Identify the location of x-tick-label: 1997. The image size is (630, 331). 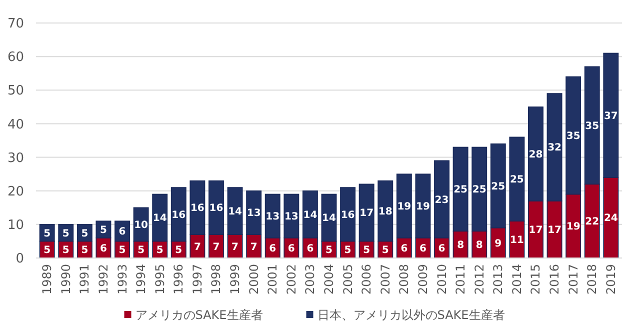
(197, 279).